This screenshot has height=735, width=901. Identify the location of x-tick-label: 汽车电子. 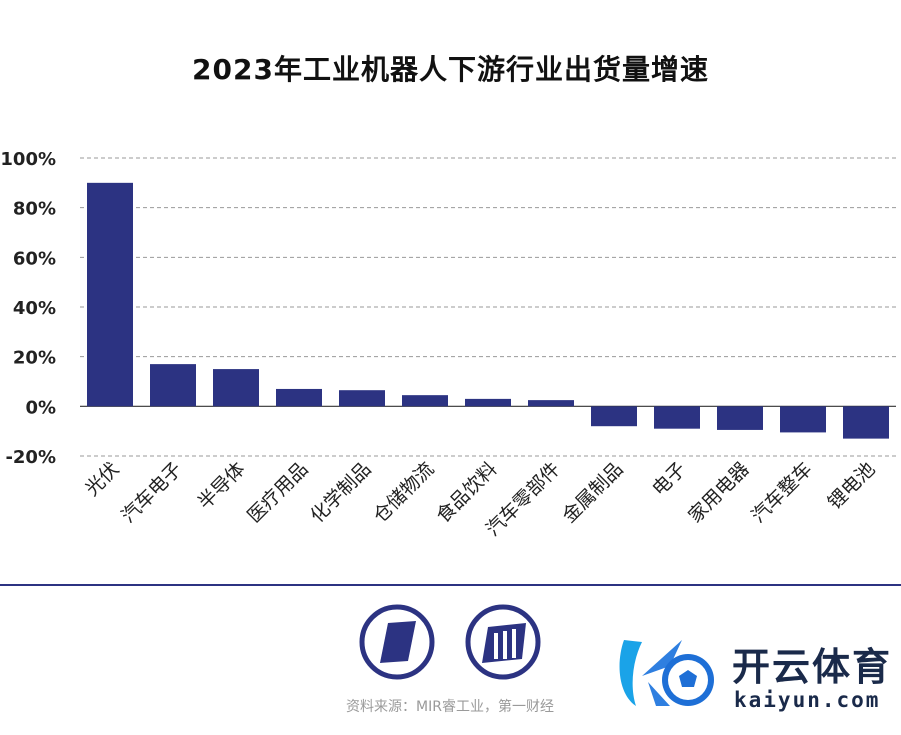
(151, 492).